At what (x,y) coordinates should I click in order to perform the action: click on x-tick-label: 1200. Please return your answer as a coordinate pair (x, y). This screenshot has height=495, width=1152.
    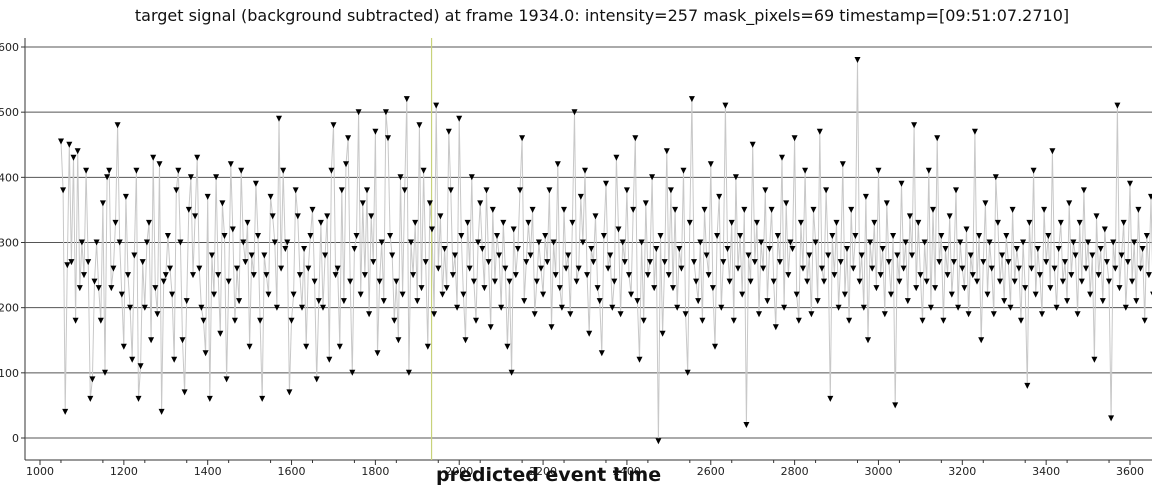
    Looking at the image, I should click on (124, 471).